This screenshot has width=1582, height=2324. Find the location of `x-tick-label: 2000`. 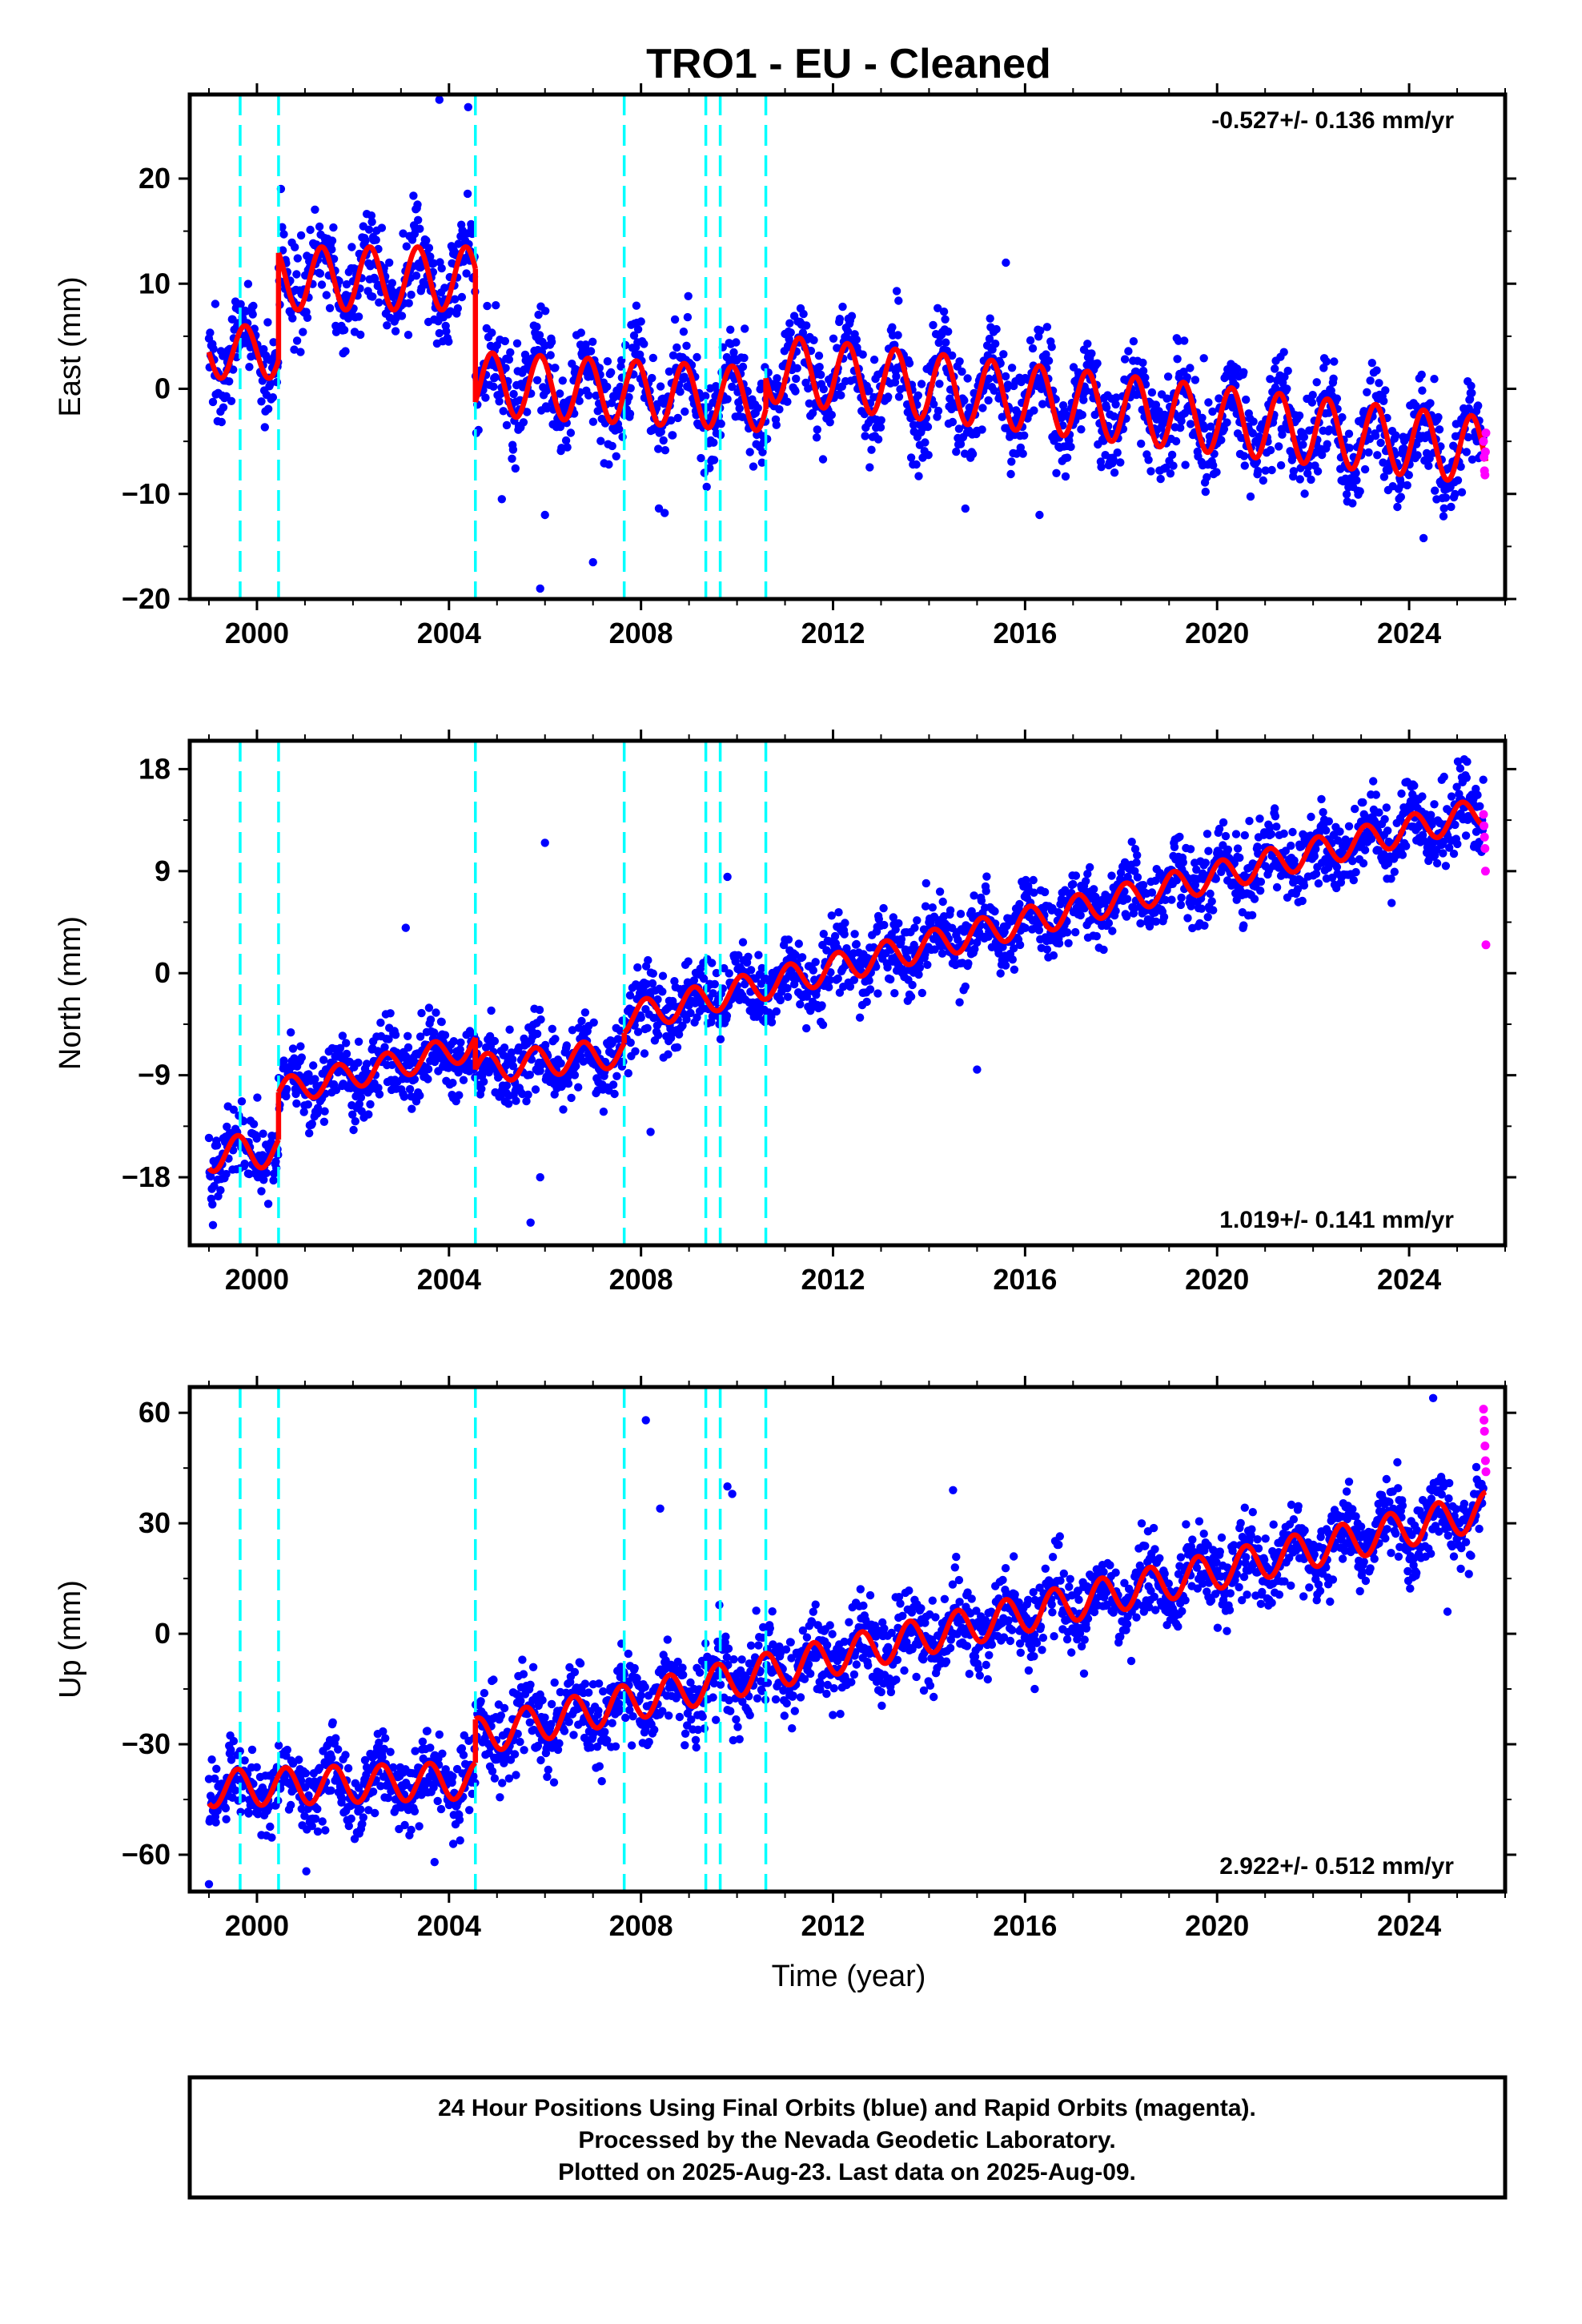

x-tick-label: 2000 is located at coordinates (257, 1279).